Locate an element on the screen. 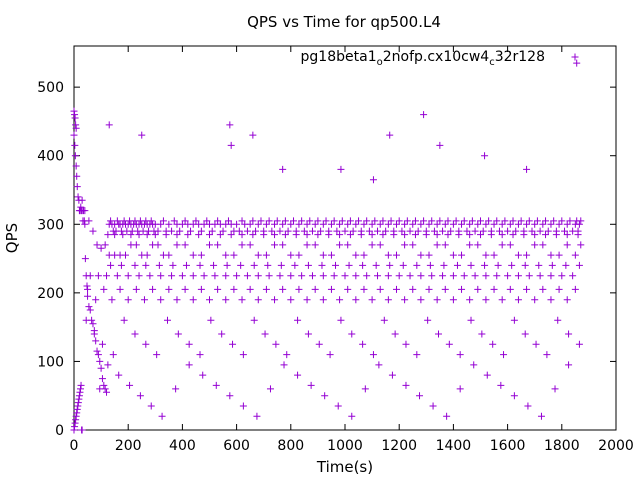 The height and width of the screenshot is (480, 640). x-tick-label: 600 is located at coordinates (236, 446).